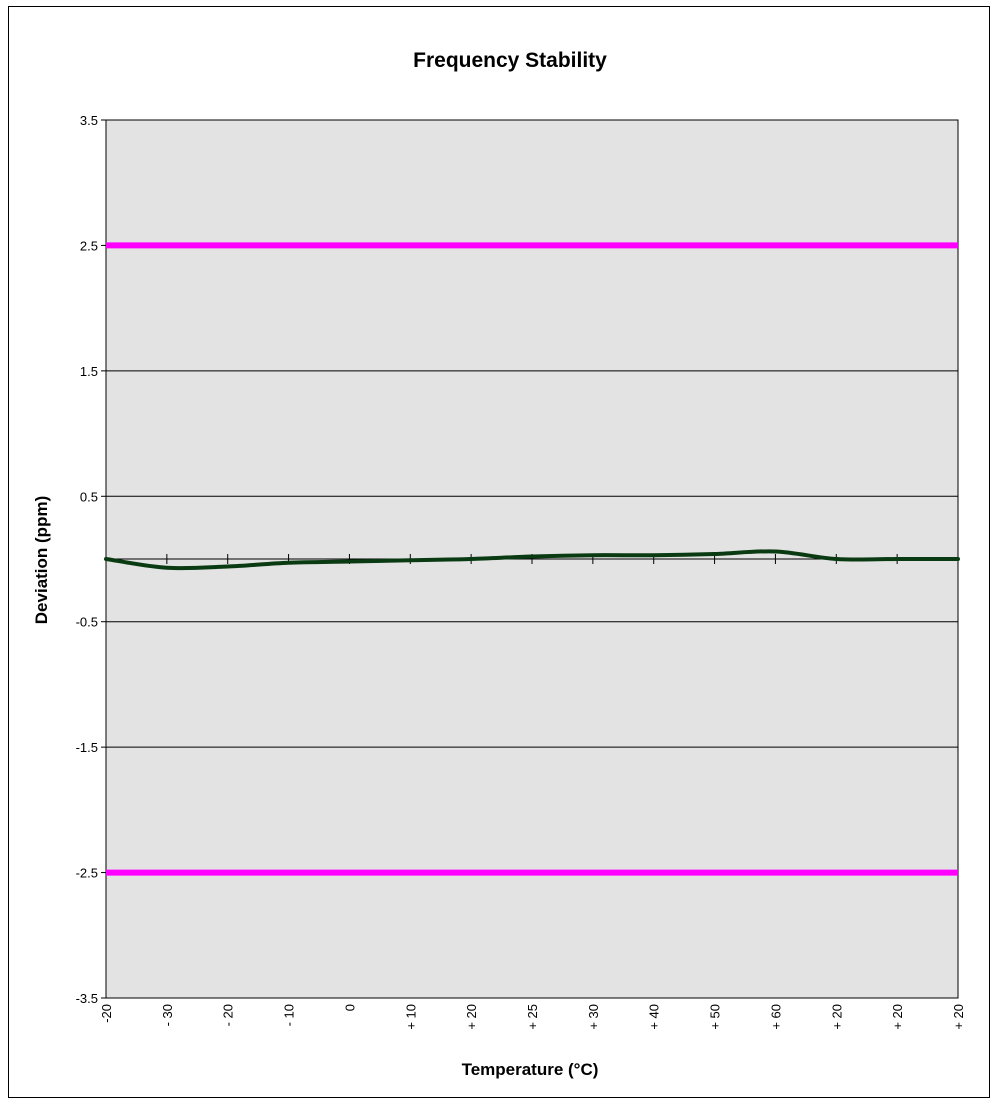  Describe the element at coordinates (715, 1017) in the screenshot. I see `x-tick-label: + 50` at that location.